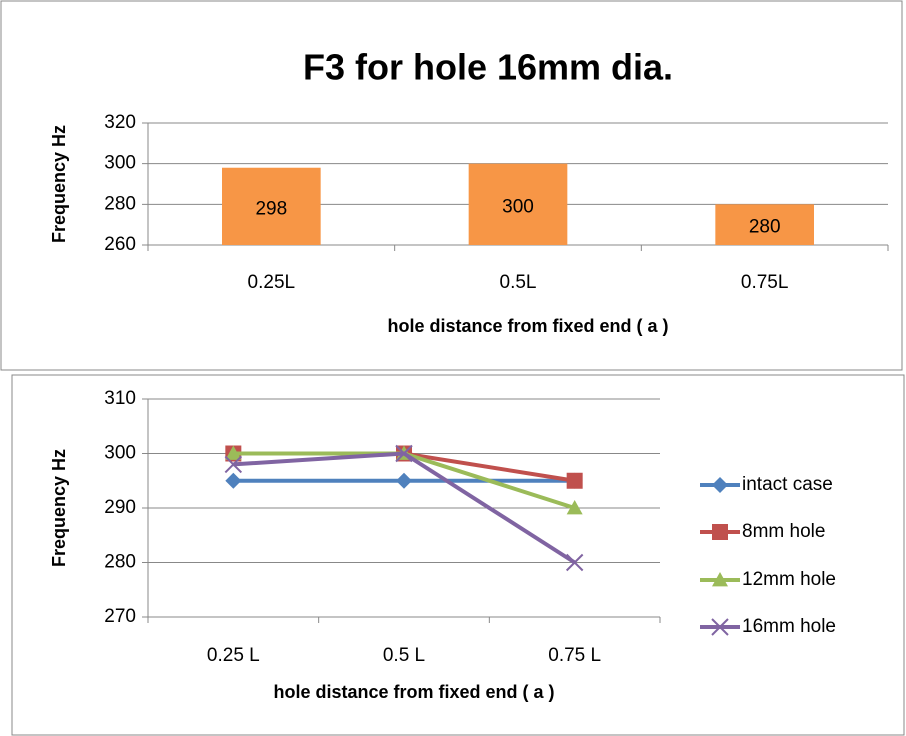 The height and width of the screenshot is (736, 906). What do you see at coordinates (789, 579) in the screenshot?
I see `legend-label: 12mm hole` at bounding box center [789, 579].